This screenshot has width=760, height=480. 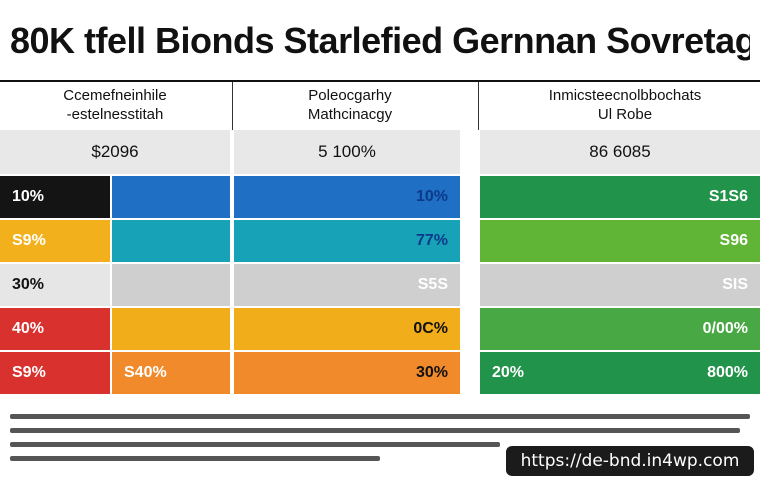 What do you see at coordinates (171, 197) in the screenshot?
I see `chart-segment-r1-mid` at bounding box center [171, 197].